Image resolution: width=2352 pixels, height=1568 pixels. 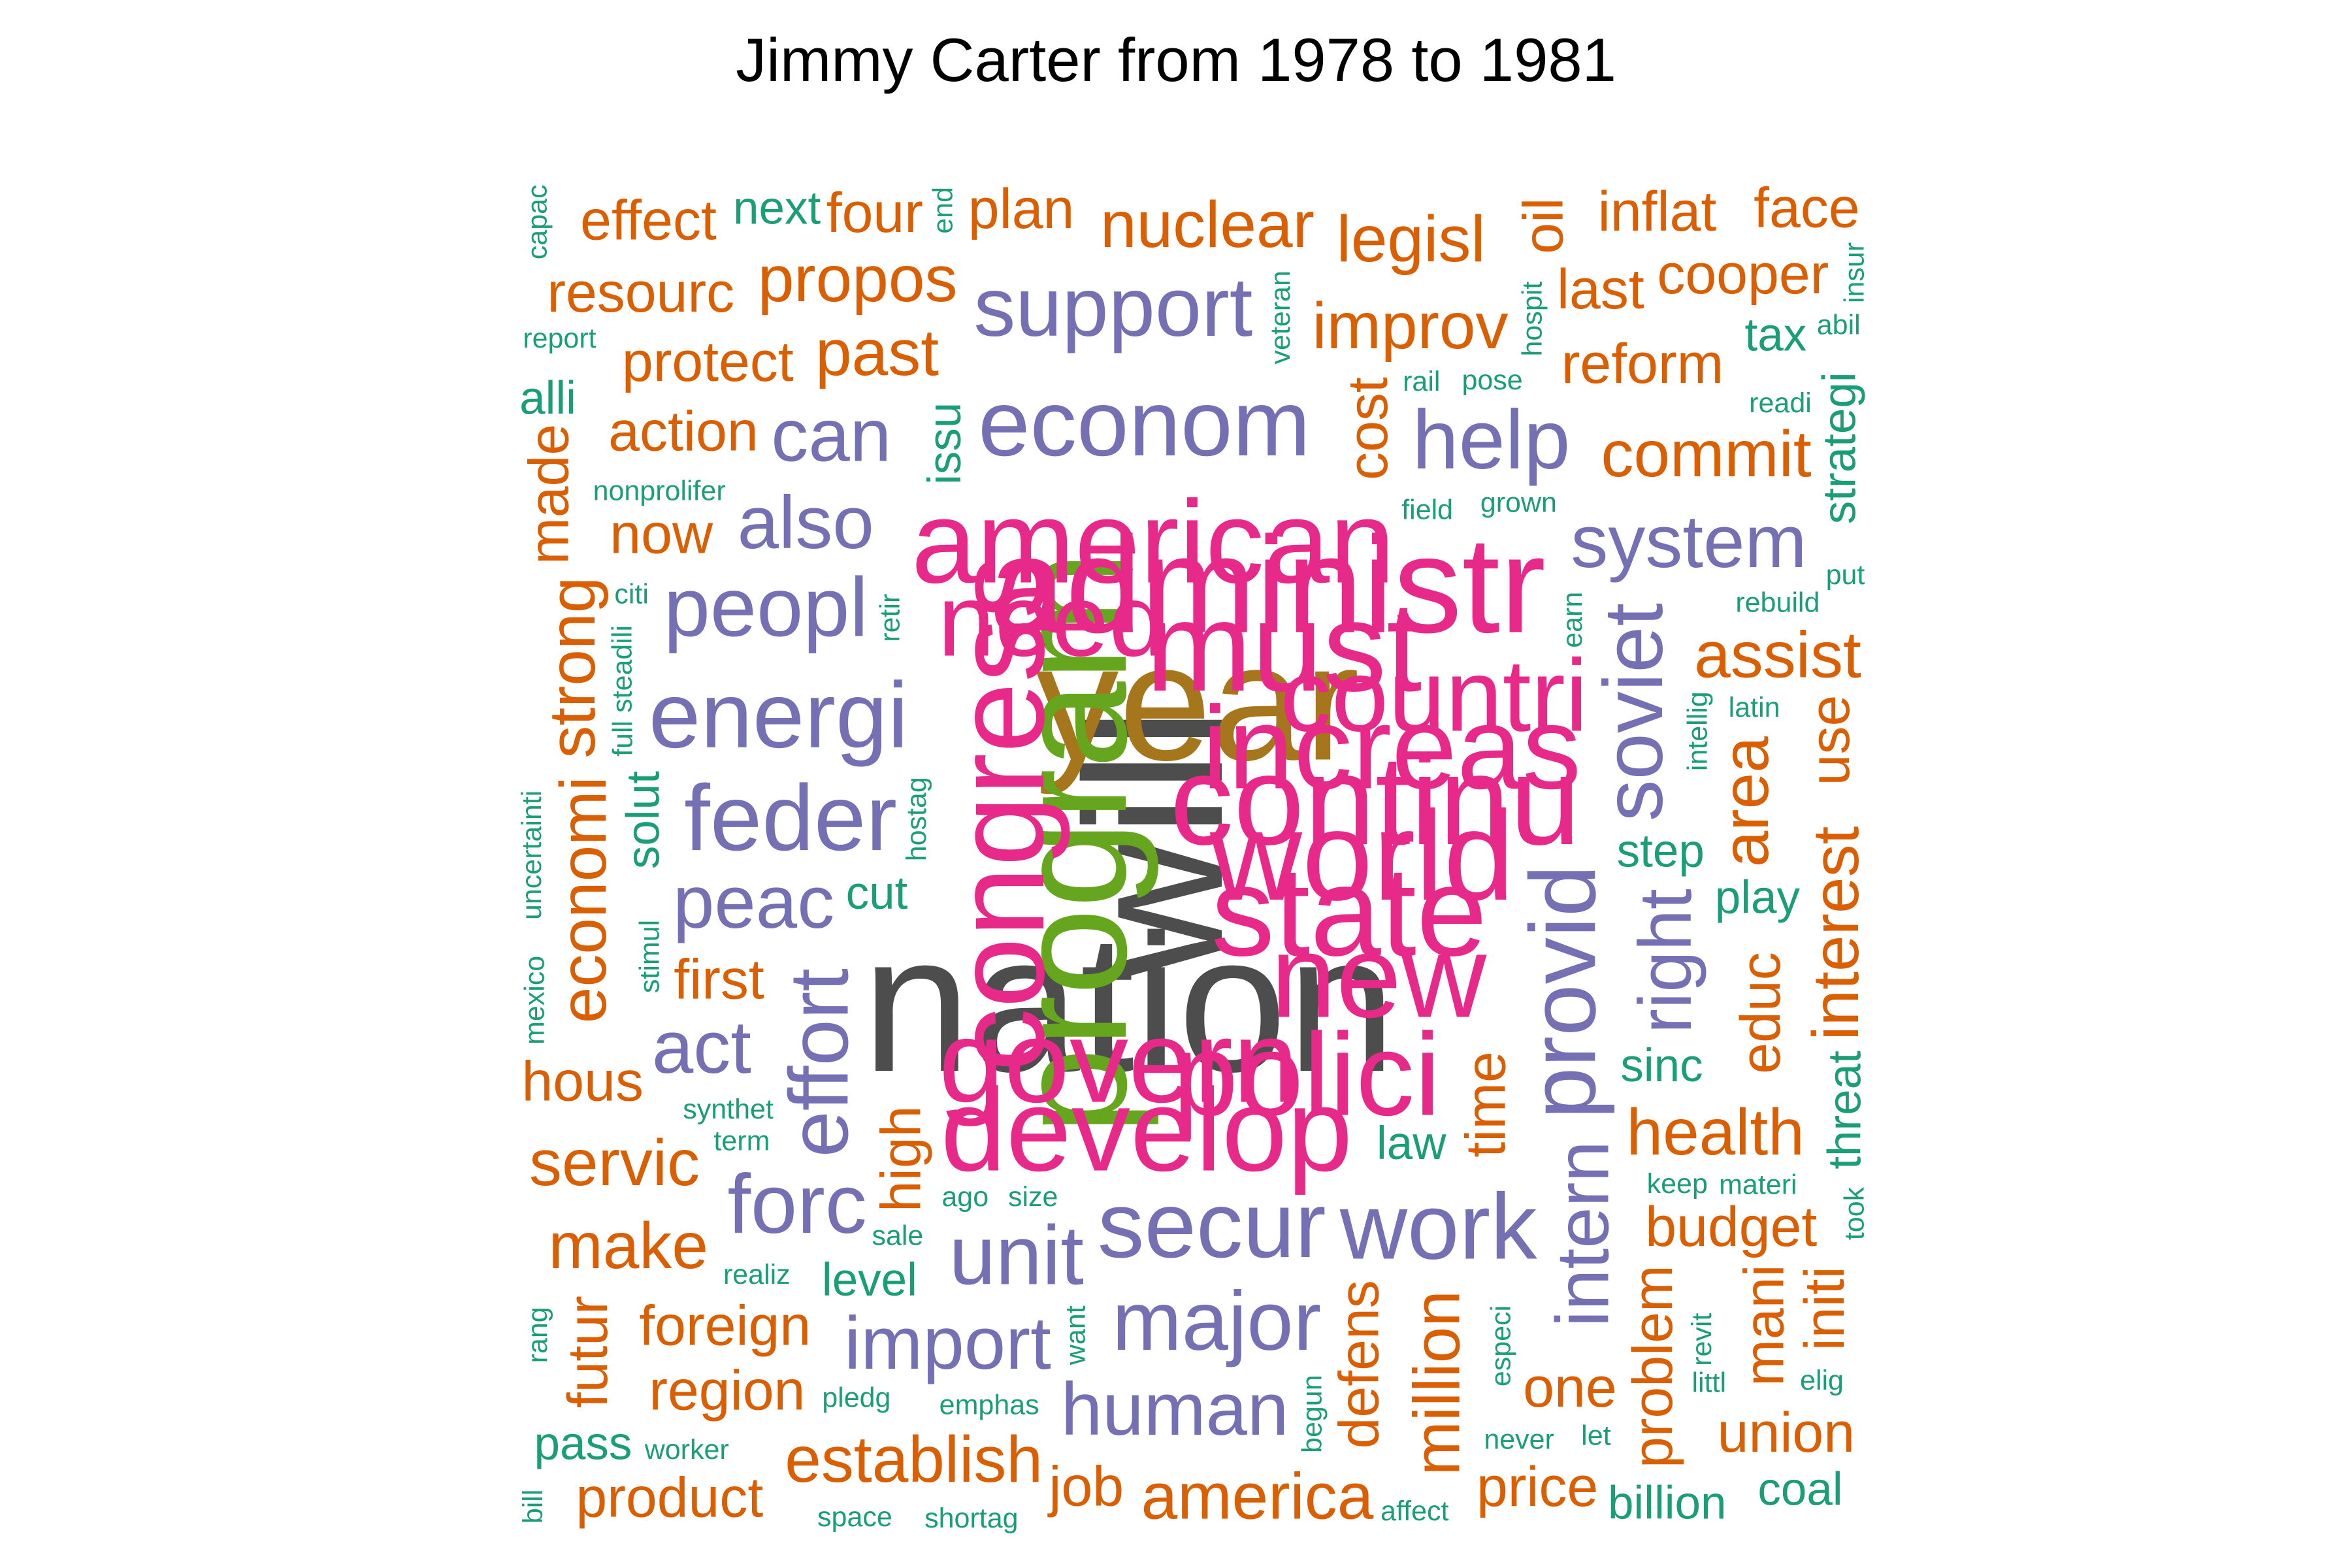 I want to click on word-especi: especi, so click(x=1500, y=1345).